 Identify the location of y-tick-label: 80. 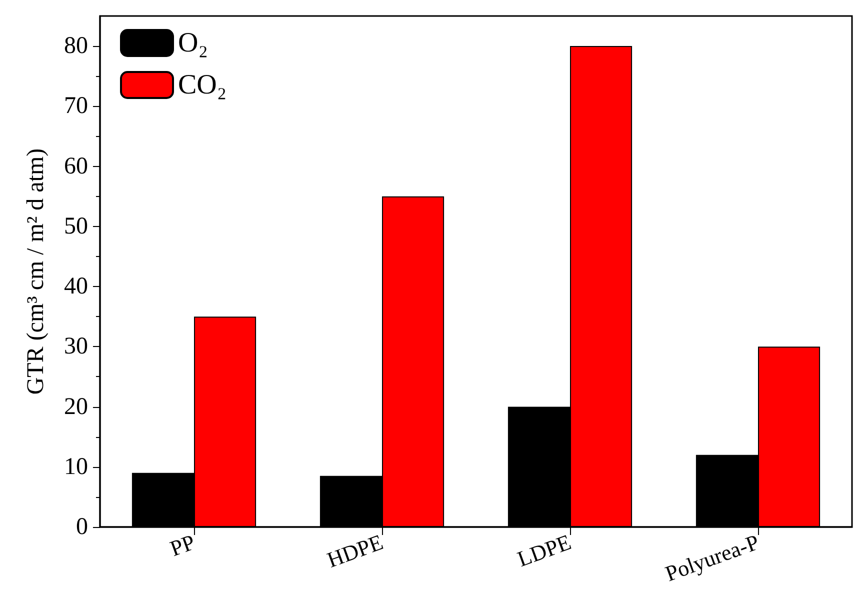
(76, 46).